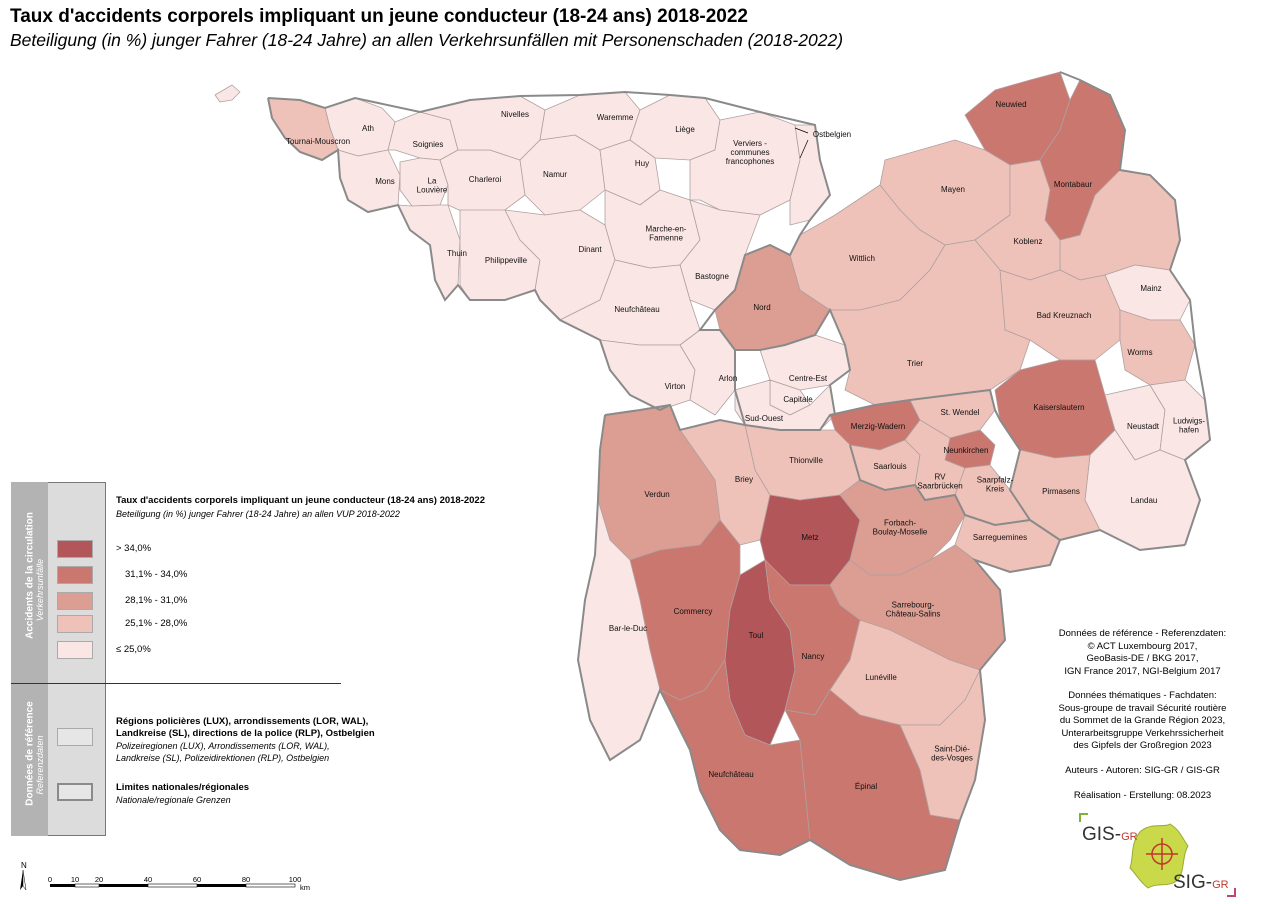 This screenshot has height=904, width=1280. What do you see at coordinates (952, 754) in the screenshot?
I see `region-label: Saint-Dié-des-Vosges` at bounding box center [952, 754].